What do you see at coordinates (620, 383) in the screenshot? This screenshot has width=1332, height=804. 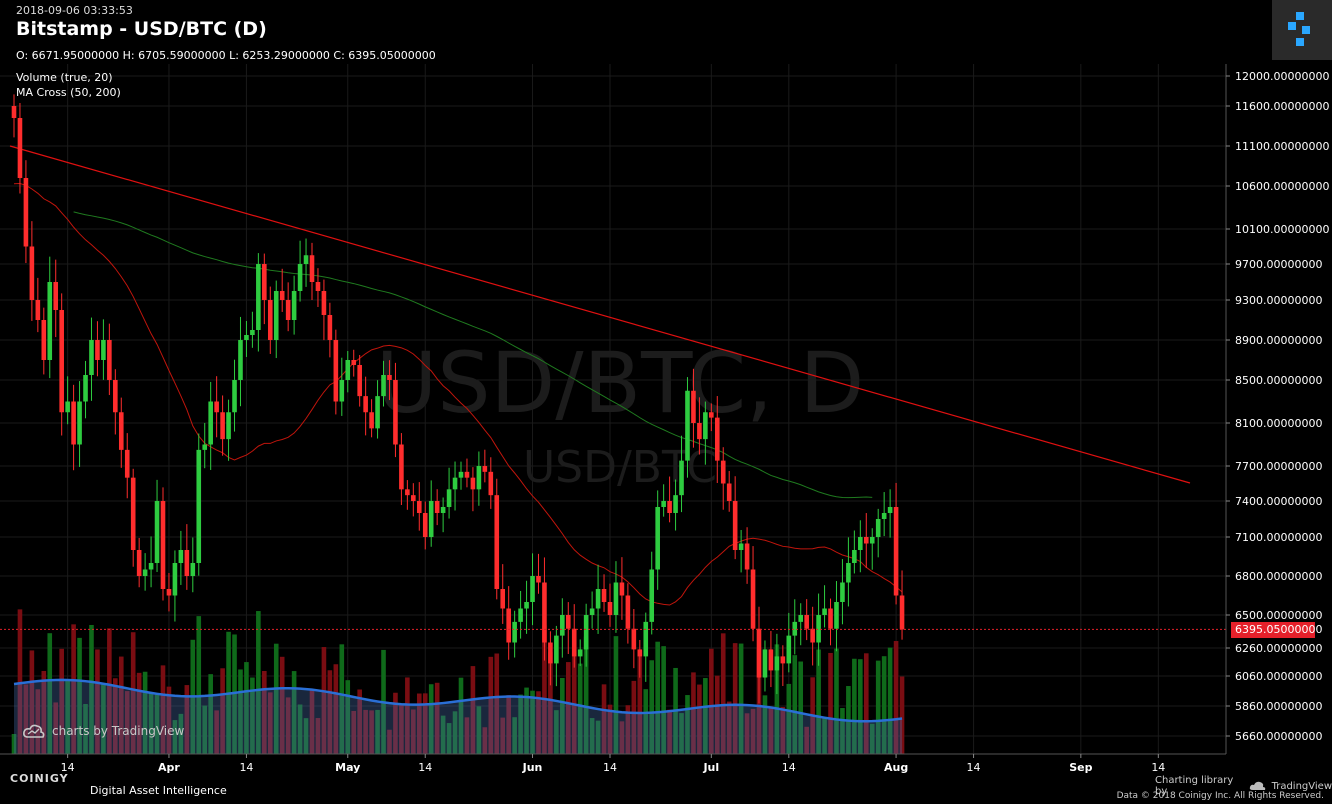 I see `watermark-large: USD/BTC, D` at bounding box center [620, 383].